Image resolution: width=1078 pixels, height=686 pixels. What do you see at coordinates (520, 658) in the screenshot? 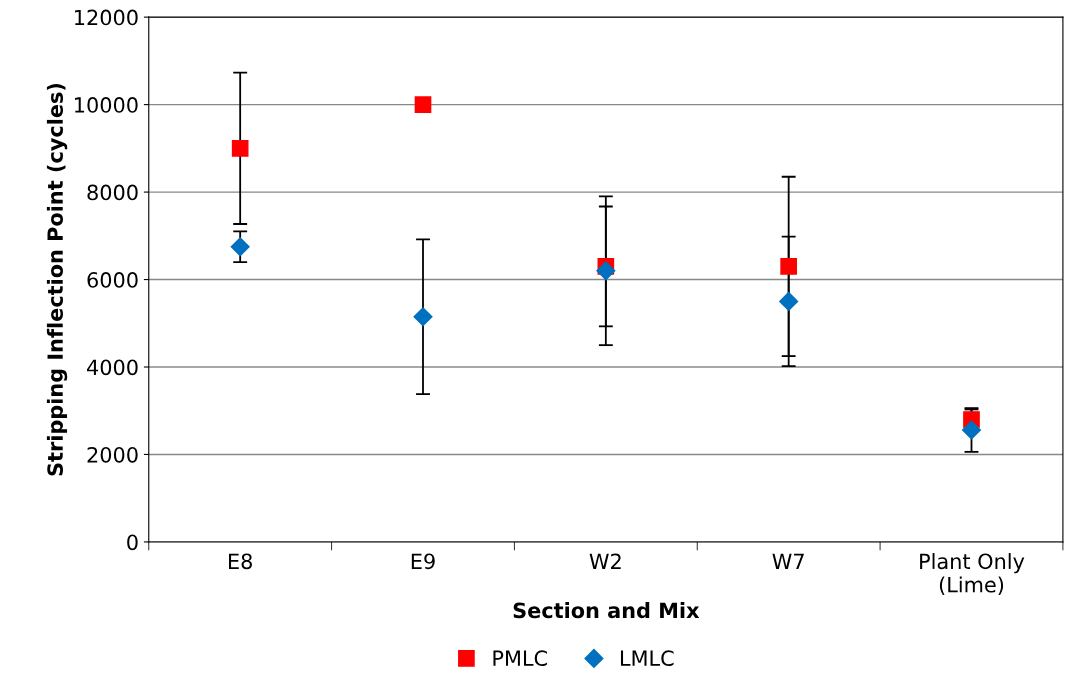
I see `legend-label: PMLC` at bounding box center [520, 658].